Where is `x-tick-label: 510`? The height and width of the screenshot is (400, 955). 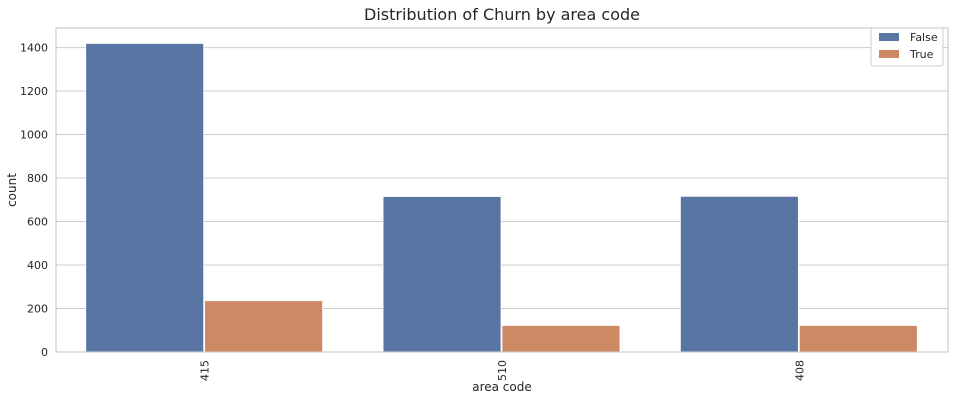 x-tick-label: 510 is located at coordinates (502, 370).